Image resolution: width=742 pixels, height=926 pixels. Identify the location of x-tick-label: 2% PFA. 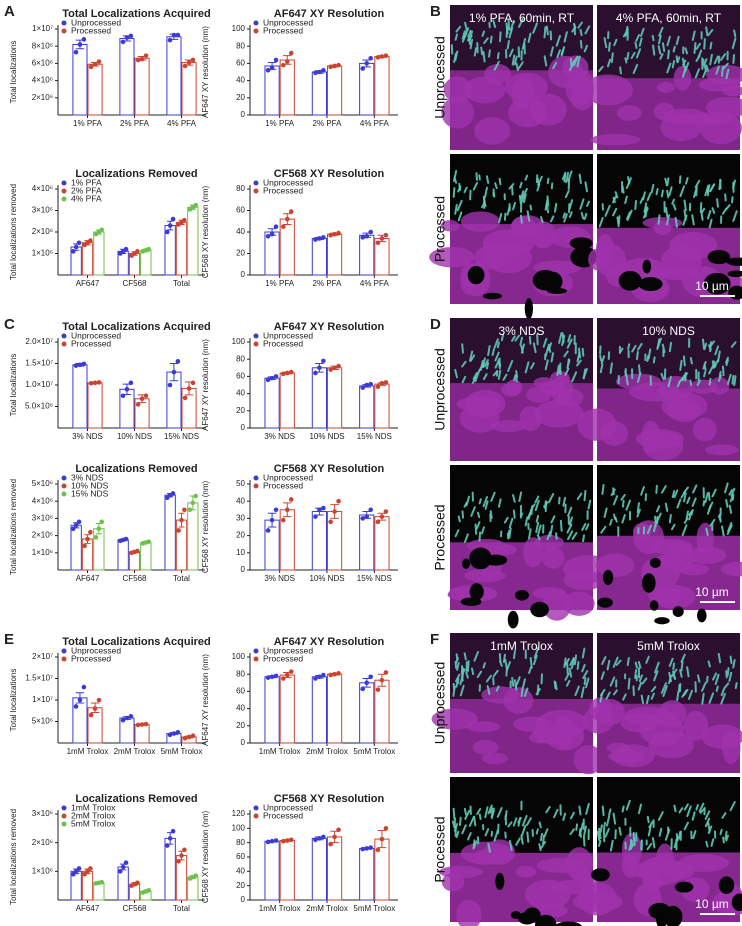
(328, 283).